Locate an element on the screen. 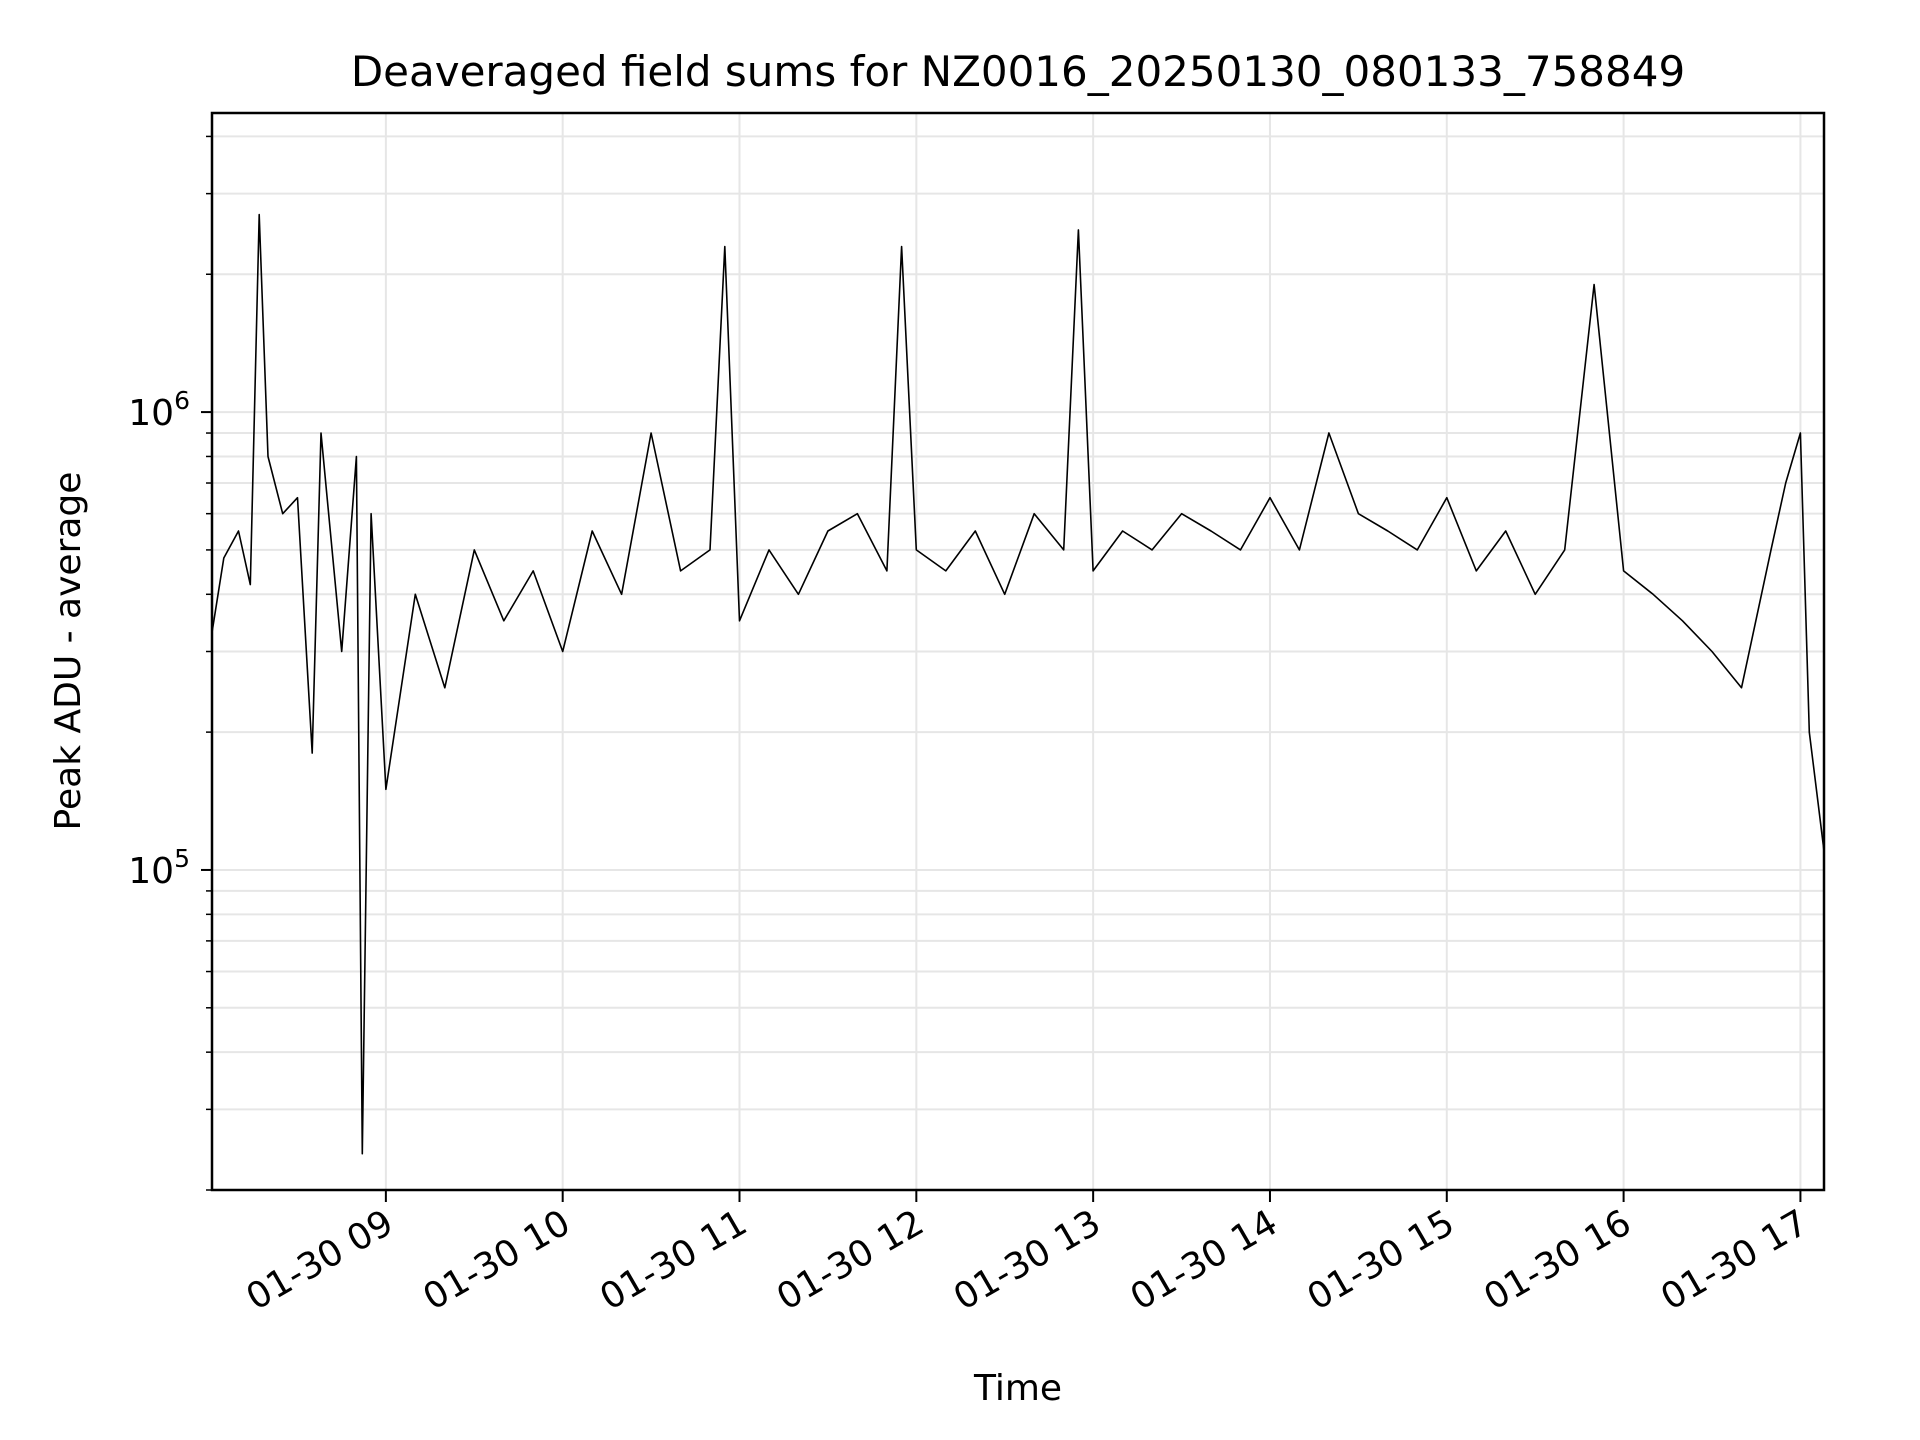  y-axis-label: Peak ADU - average is located at coordinates (68, 651).